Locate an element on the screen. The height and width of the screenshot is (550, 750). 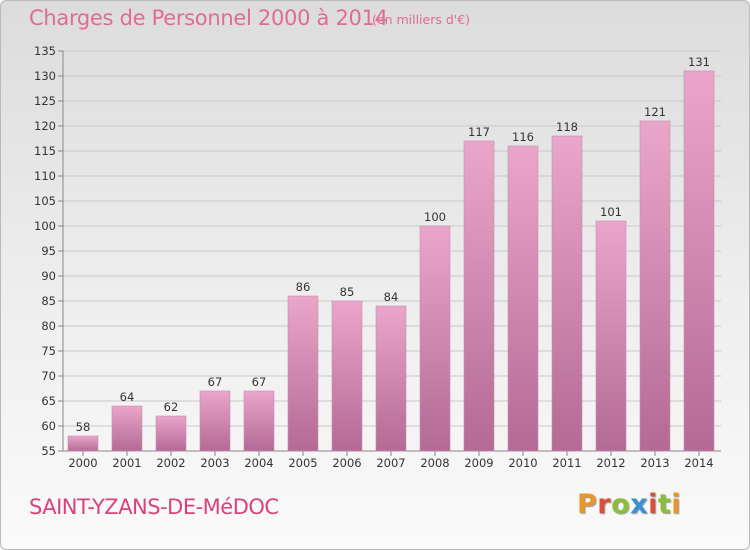
x-tick-label: 2002 is located at coordinates (170, 463).